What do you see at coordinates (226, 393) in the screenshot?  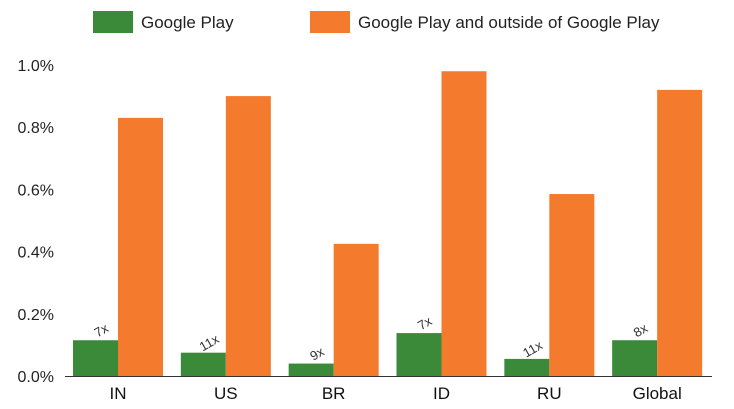 I see `x-tick-label: US` at bounding box center [226, 393].